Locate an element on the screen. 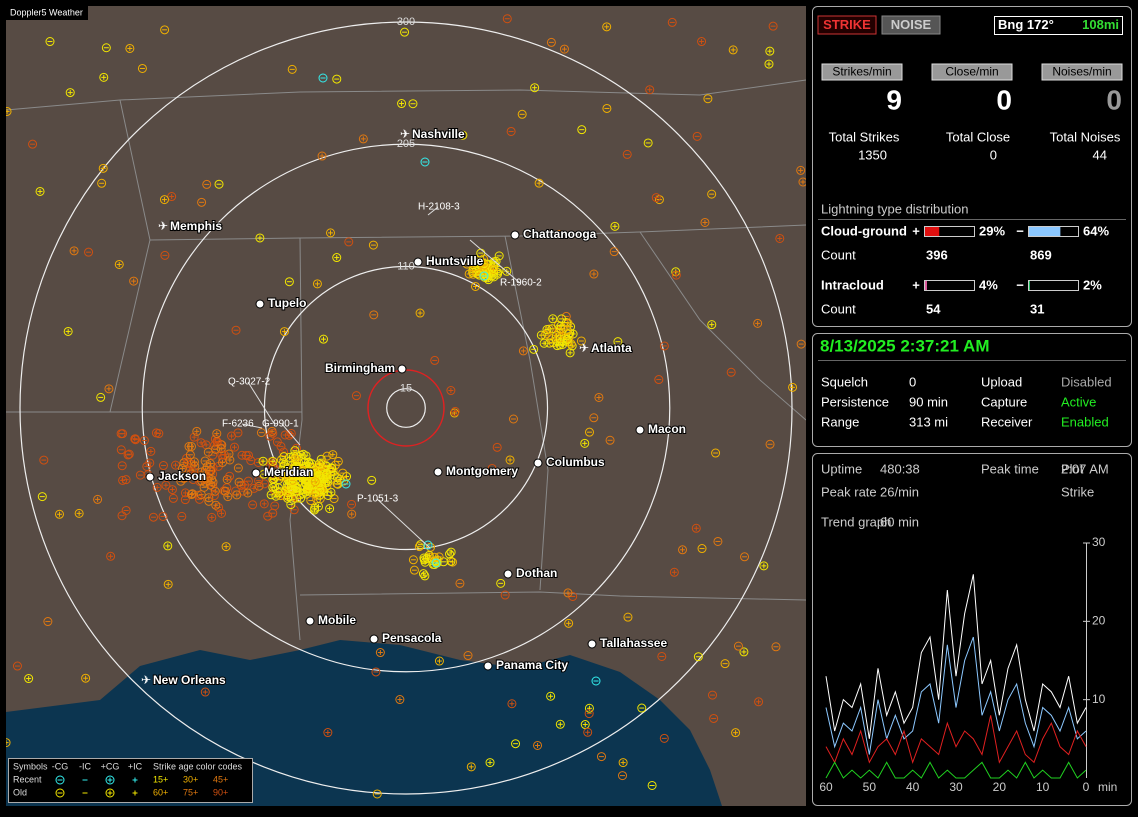 The width and height of the screenshot is (1138, 817). map-title: Doppler5 Weather is located at coordinates (46, 12).